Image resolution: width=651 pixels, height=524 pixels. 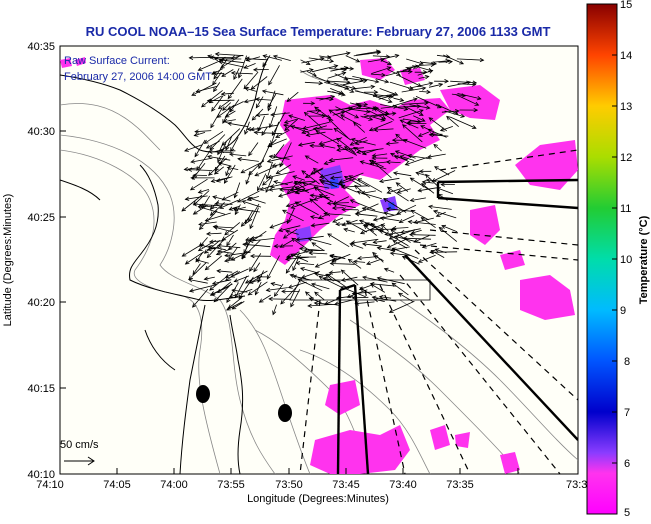 I want to click on x-tick-label: 73:50, so click(x=289, y=485).